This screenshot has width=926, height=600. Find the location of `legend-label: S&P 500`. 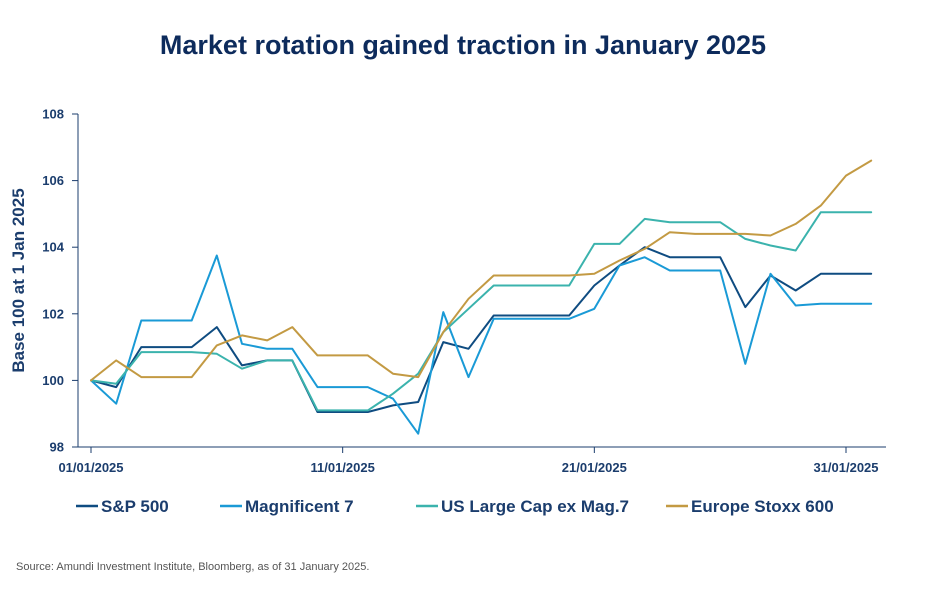

legend-label: S&P 500 is located at coordinates (135, 506).